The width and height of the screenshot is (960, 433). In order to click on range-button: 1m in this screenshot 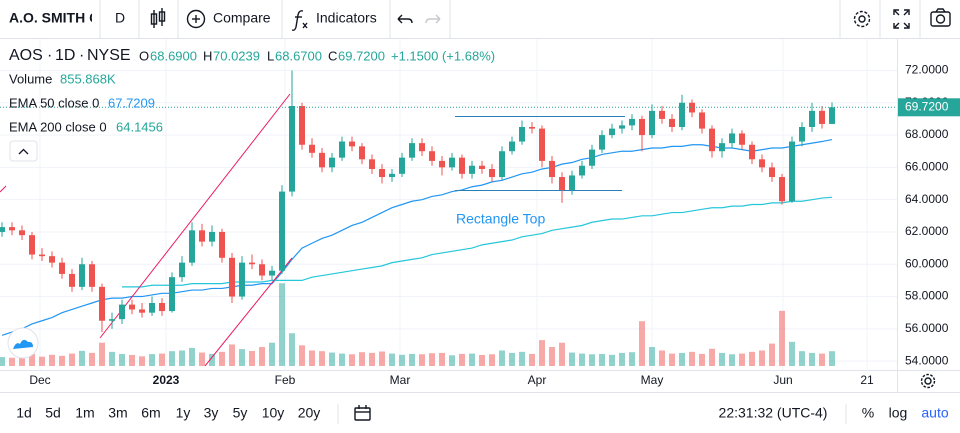, I will do `click(84, 413)`.